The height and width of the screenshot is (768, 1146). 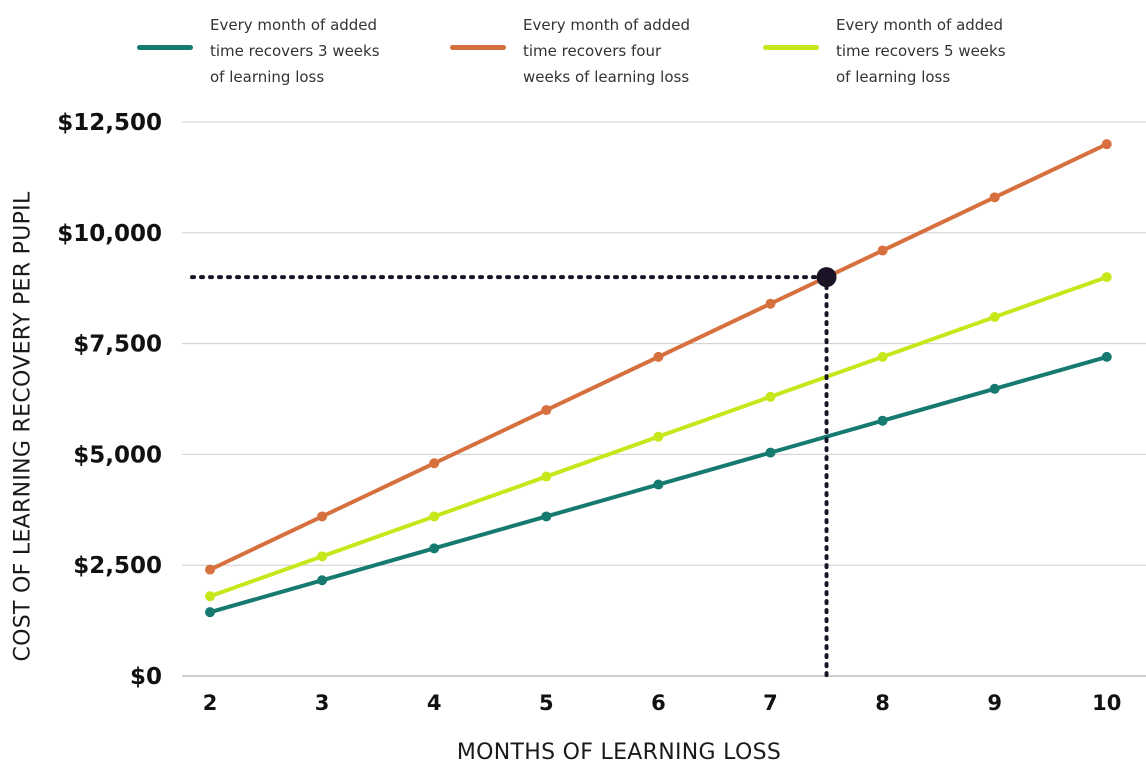 I want to click on x-tick-label: 3, so click(x=322, y=703).